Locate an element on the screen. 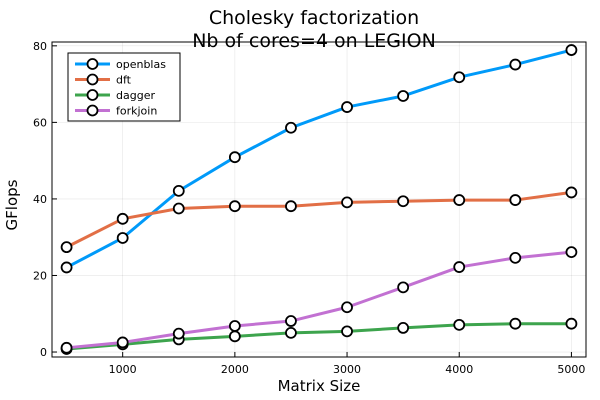  chart-title-line-1: Cholesky factorization is located at coordinates (314, 18).